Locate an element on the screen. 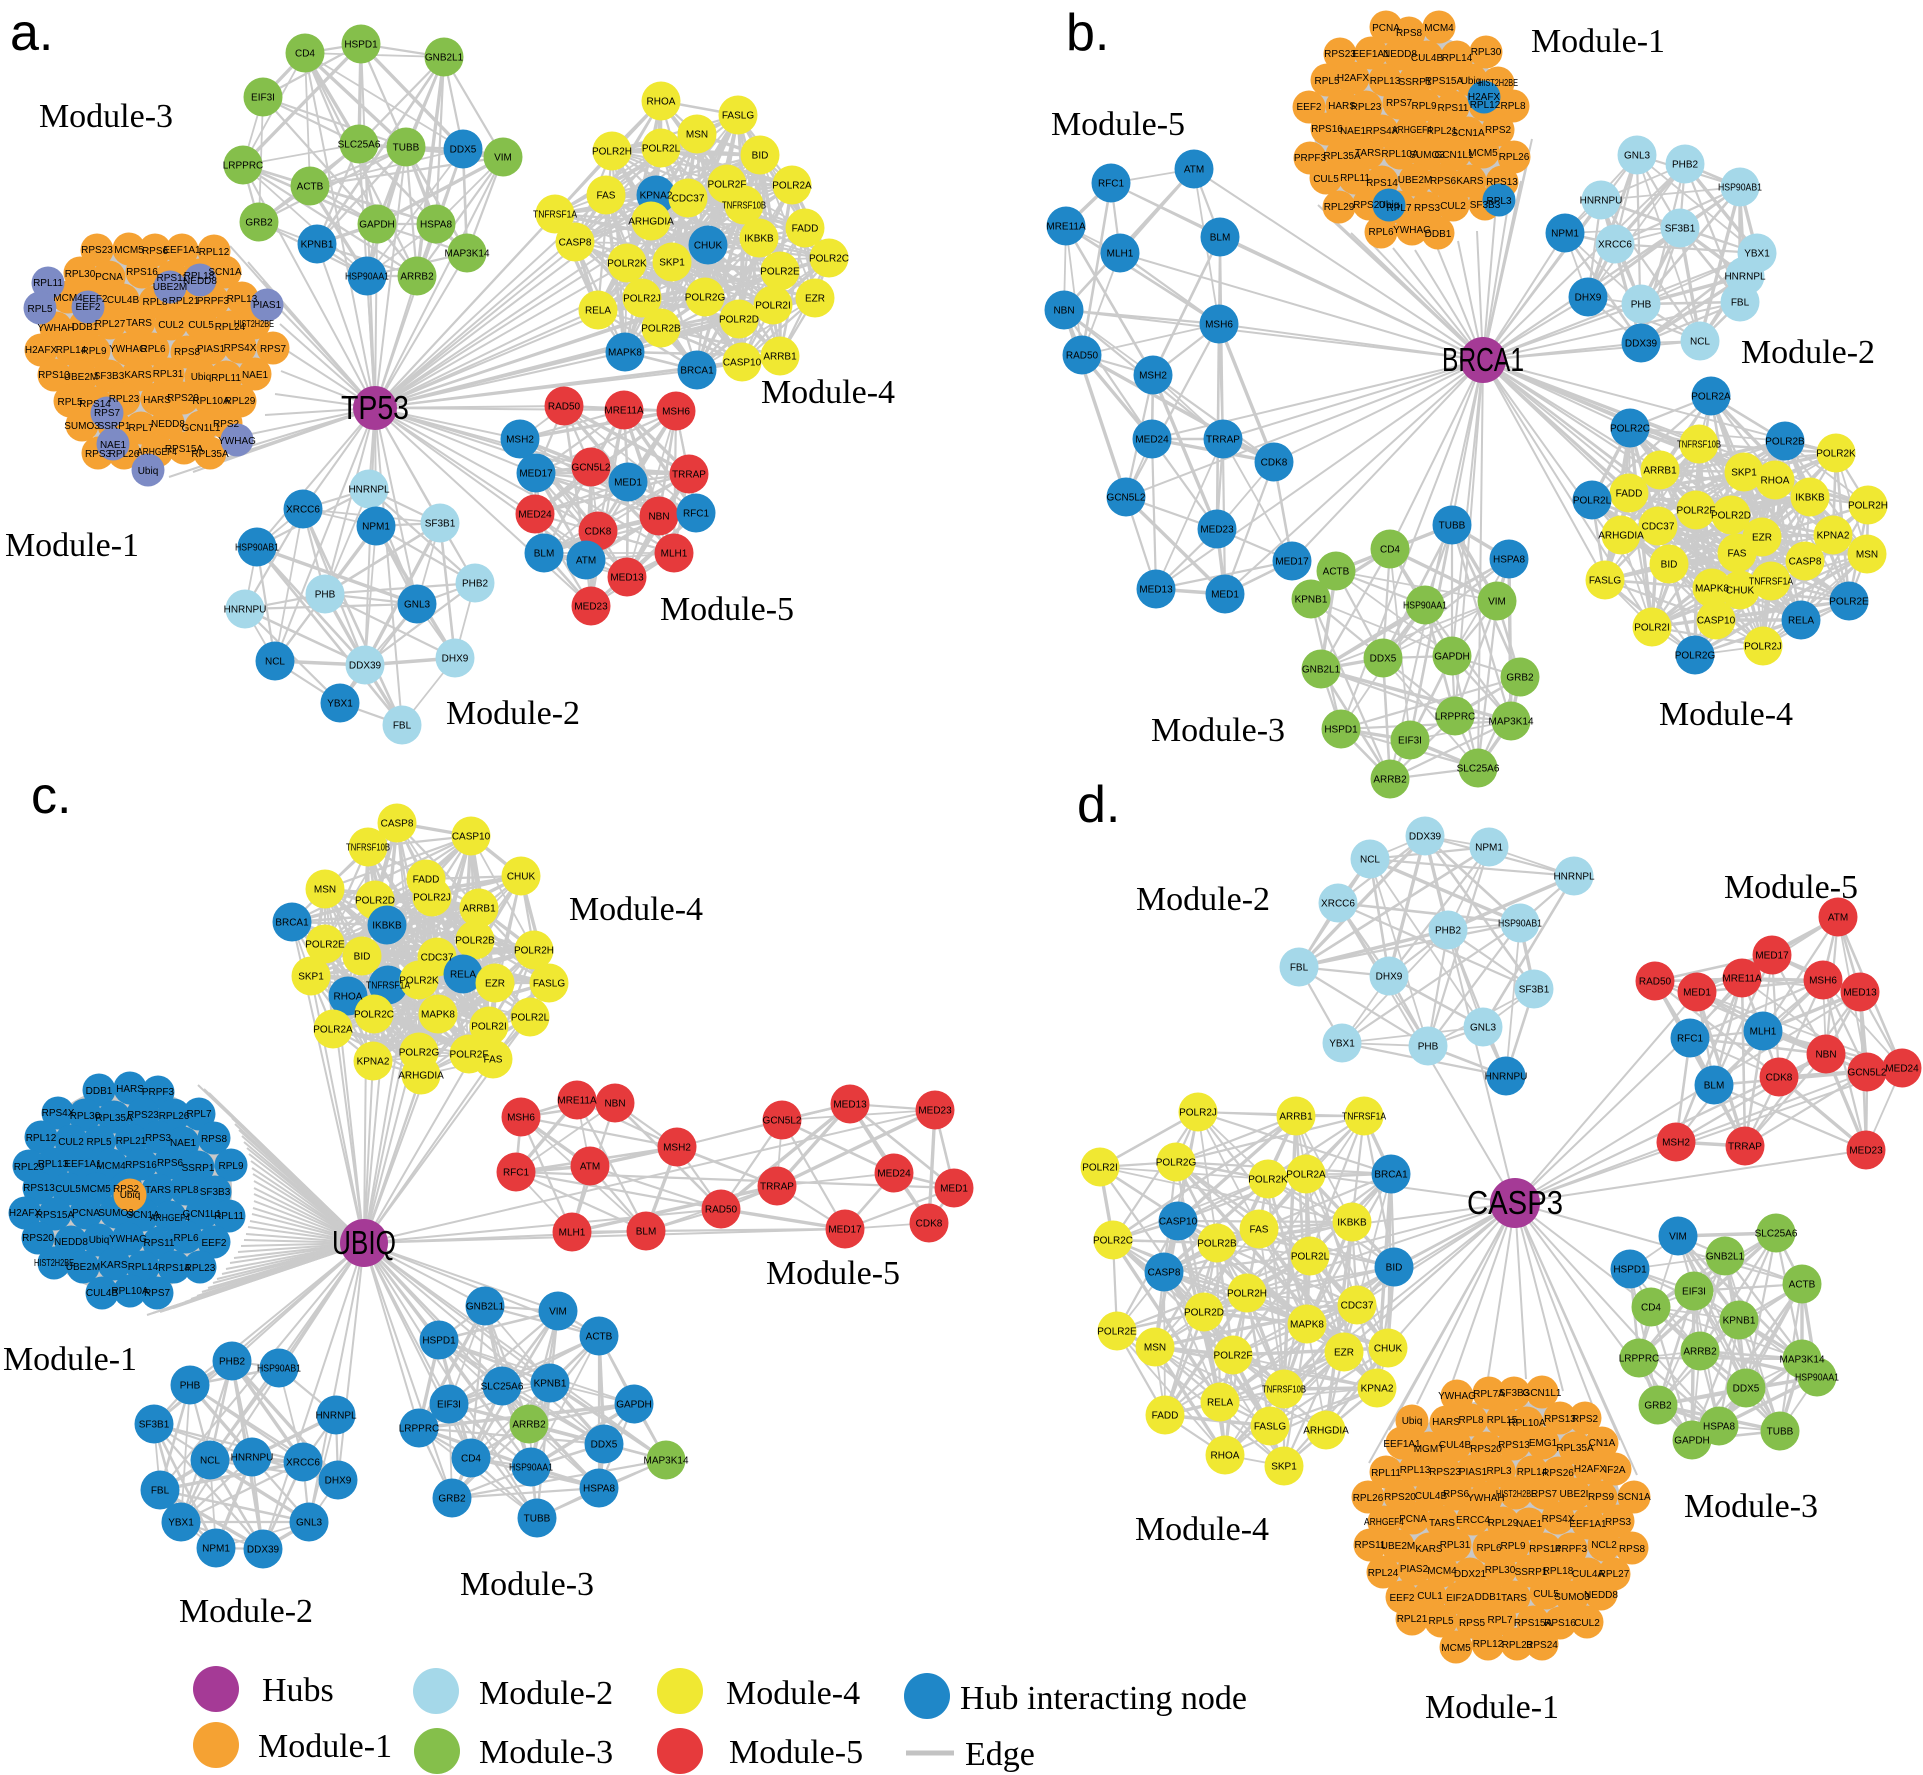 Image resolution: width=1923 pixels, height=1775 pixels. svg-text: GCN1L1 is located at coordinates (1454, 155).